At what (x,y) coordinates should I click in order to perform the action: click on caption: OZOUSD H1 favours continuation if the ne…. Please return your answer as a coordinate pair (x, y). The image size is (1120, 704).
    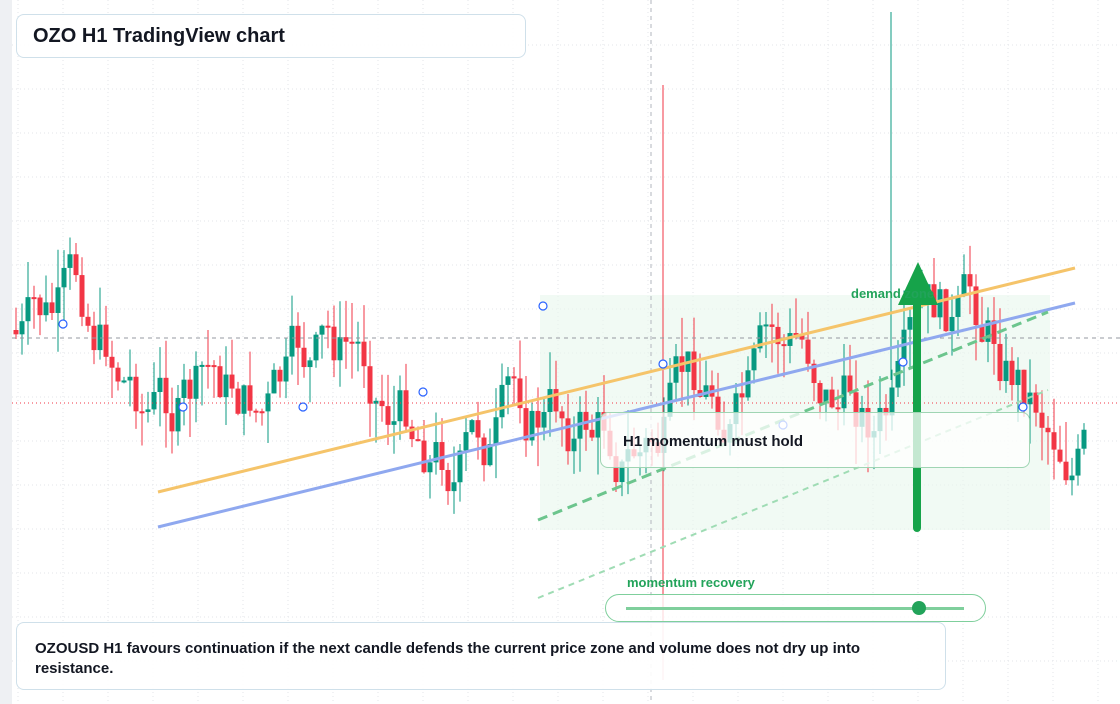
    Looking at the image, I should click on (481, 656).